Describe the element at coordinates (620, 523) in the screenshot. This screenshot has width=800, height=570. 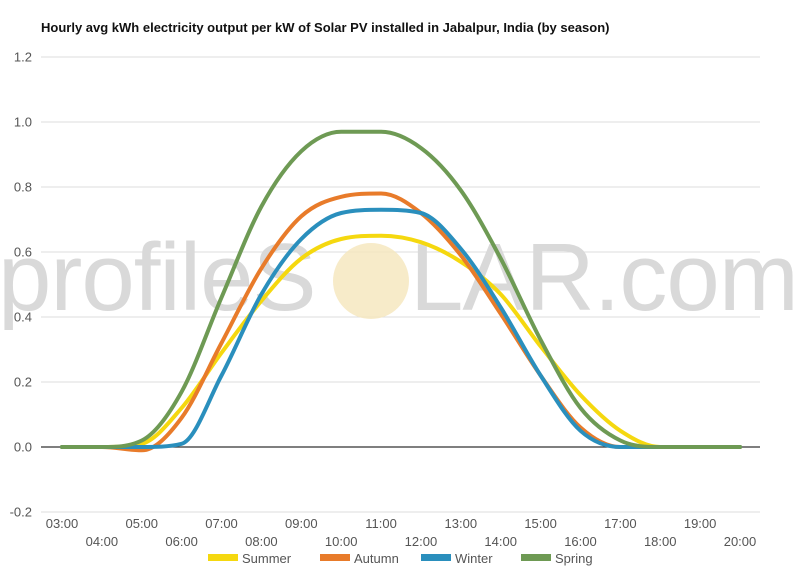
I see `x-tick-label: 17:00` at that location.